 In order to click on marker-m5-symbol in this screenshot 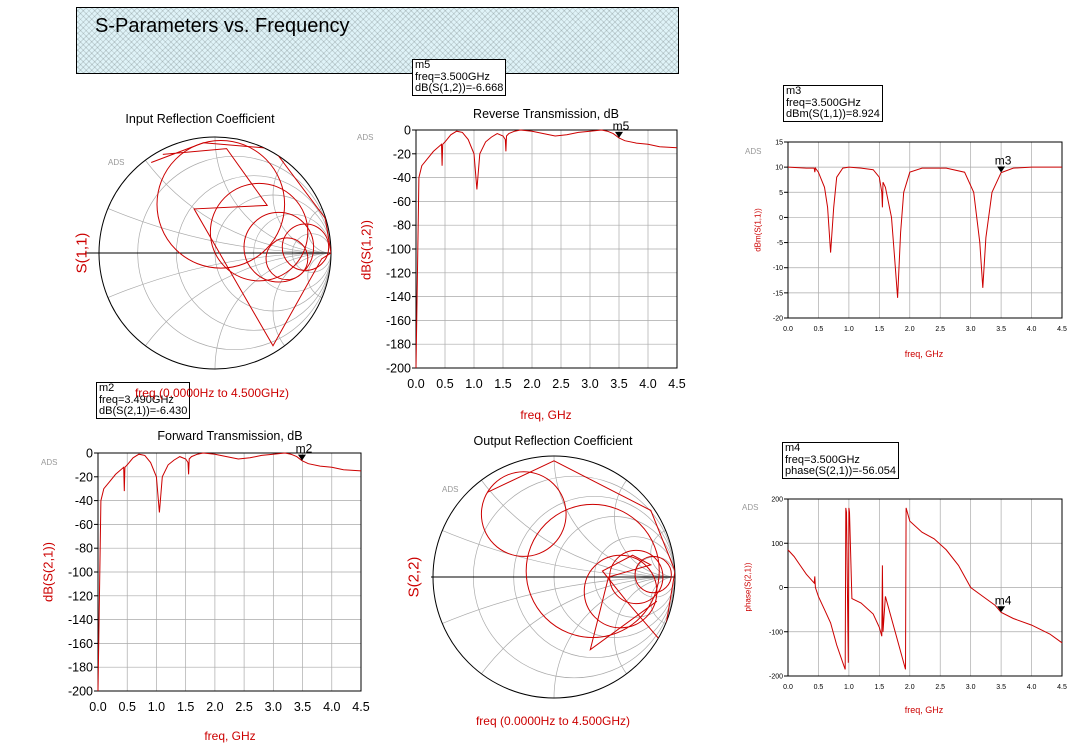, I will do `click(619, 134)`.